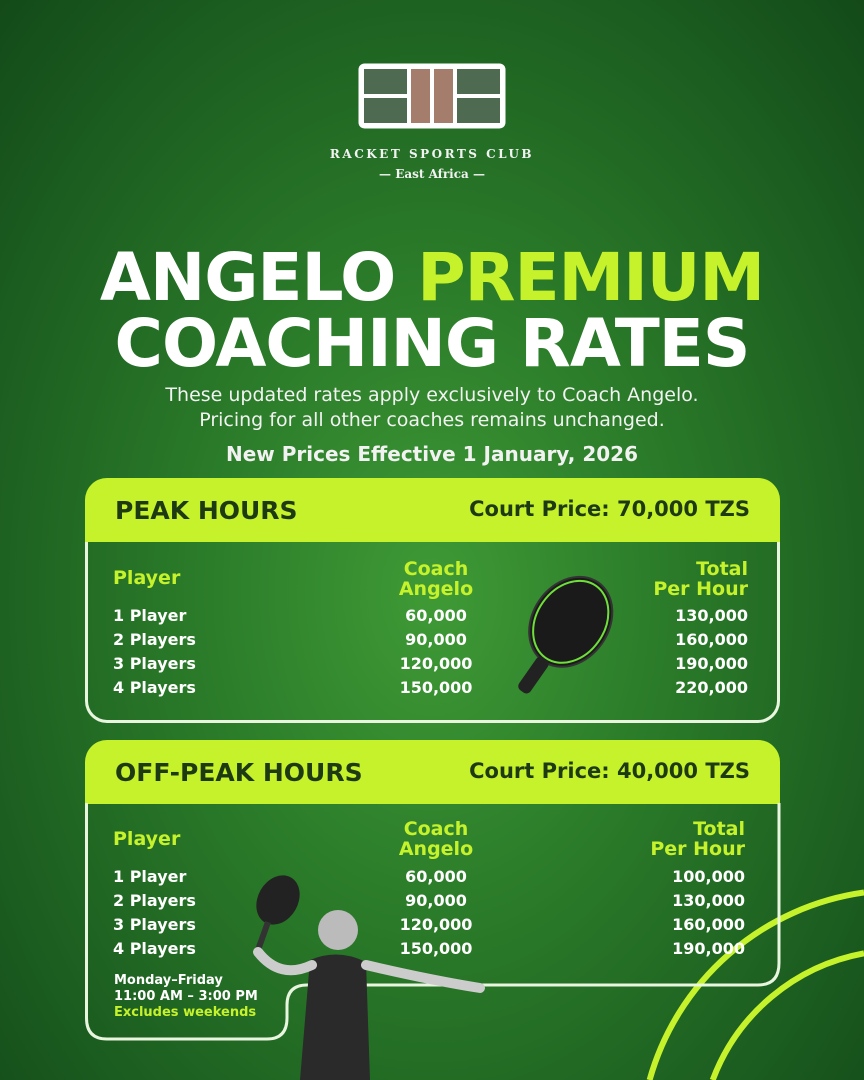 The height and width of the screenshot is (1080, 864). What do you see at coordinates (697, 849) in the screenshot?
I see `offpeak-col-total-2: Per Hour` at bounding box center [697, 849].